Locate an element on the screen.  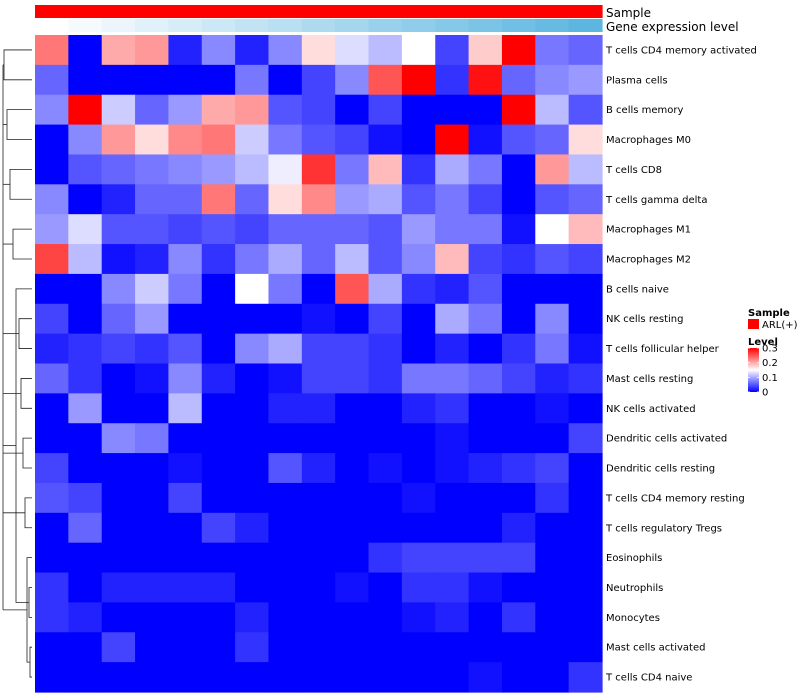
row-label: T cells CD8 is located at coordinates (633, 170).